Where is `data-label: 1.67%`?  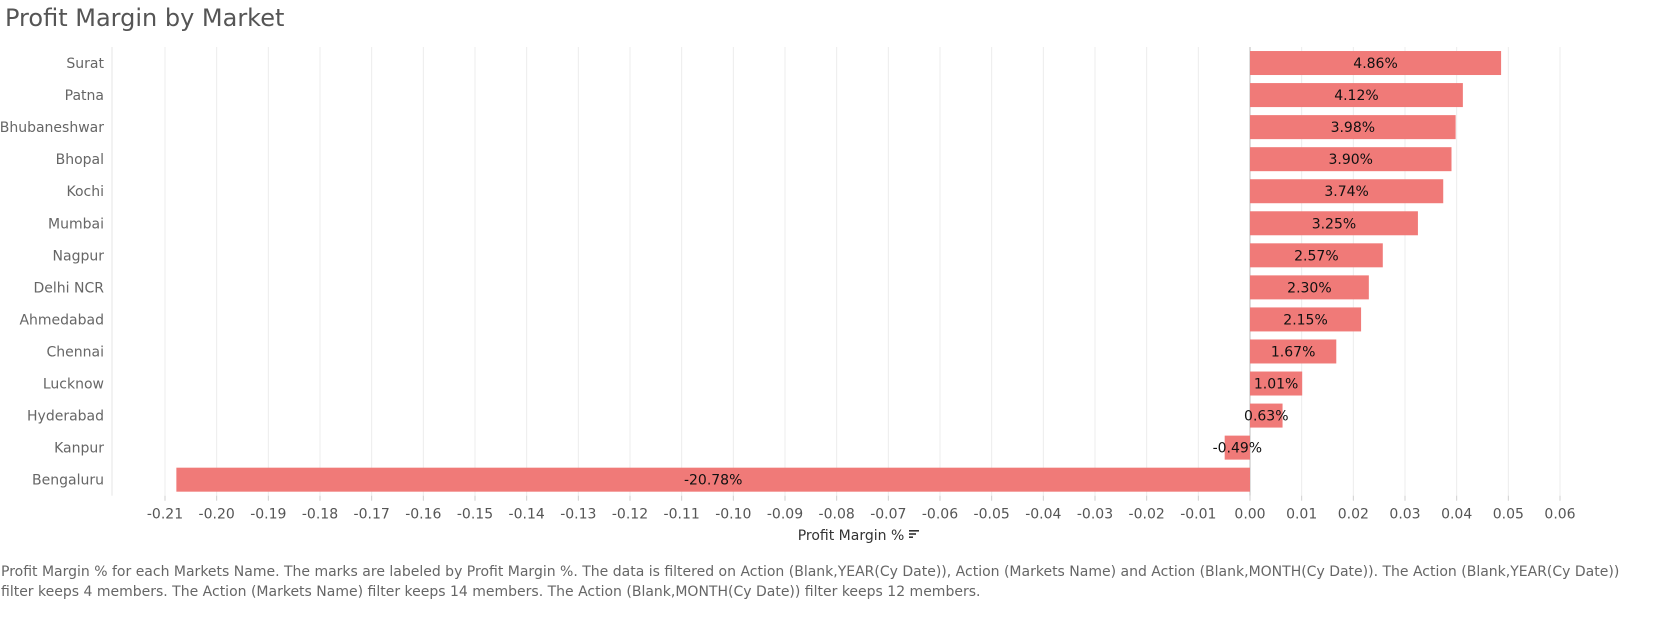
data-label: 1.67% is located at coordinates (1293, 352).